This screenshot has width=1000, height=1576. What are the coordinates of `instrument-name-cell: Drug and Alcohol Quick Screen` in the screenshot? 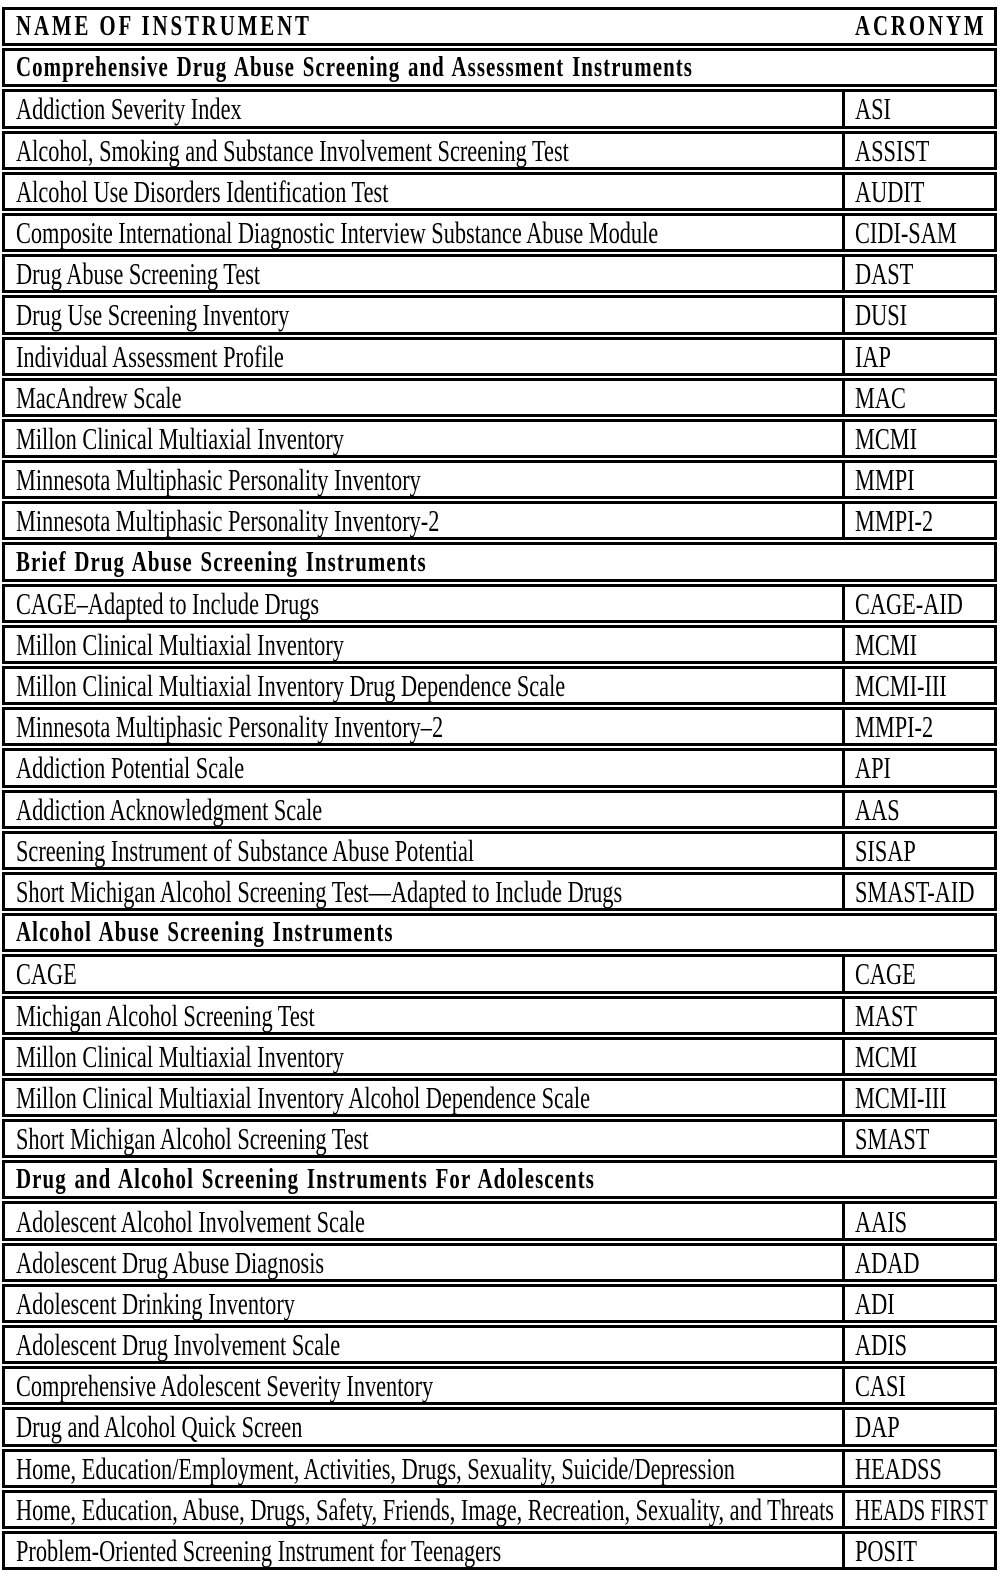 It's located at (425, 1427).